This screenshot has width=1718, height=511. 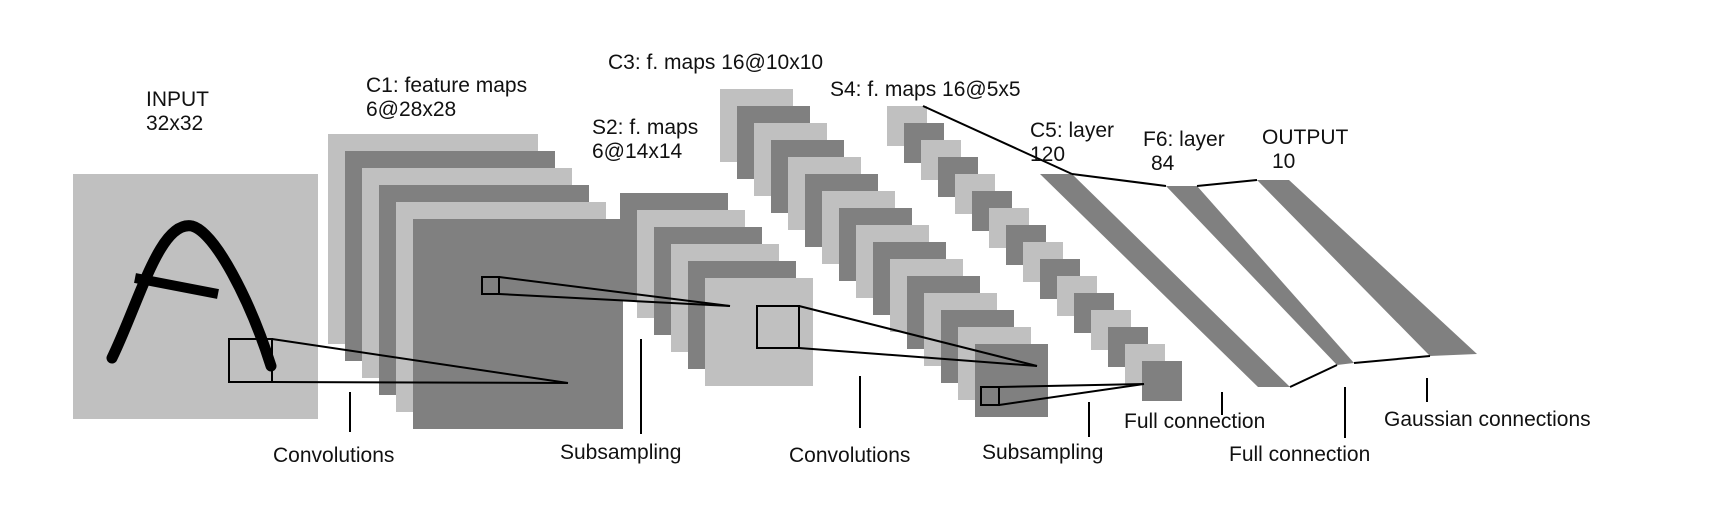 I want to click on s4-name: S4: f. maps 16@5x5, so click(x=925, y=89).